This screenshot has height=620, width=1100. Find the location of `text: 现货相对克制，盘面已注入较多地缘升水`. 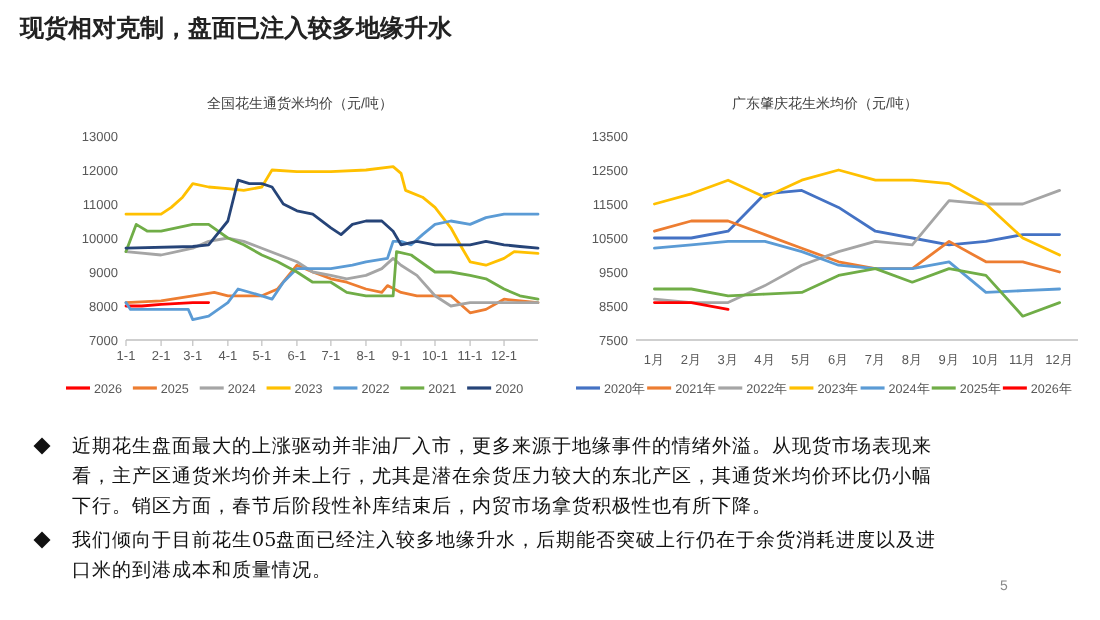

text: 现货相对克制，盘面已注入较多地缘升水 is located at coordinates (236, 29).